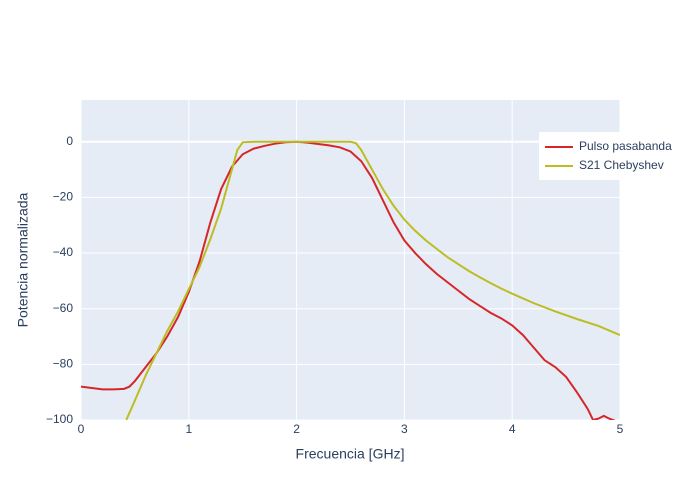  I want to click on y-axis-title: Potencia normalizada, so click(23, 259).